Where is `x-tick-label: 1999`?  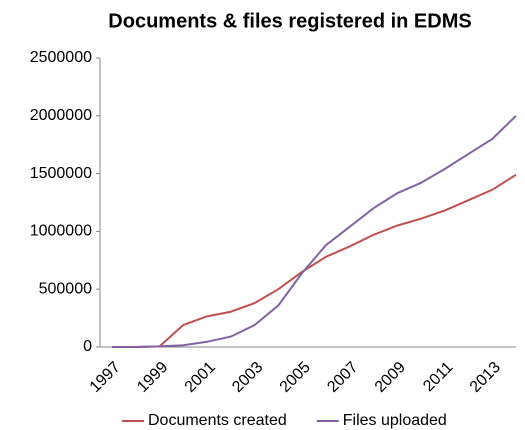 x-tick-label: 1999 is located at coordinates (152, 377).